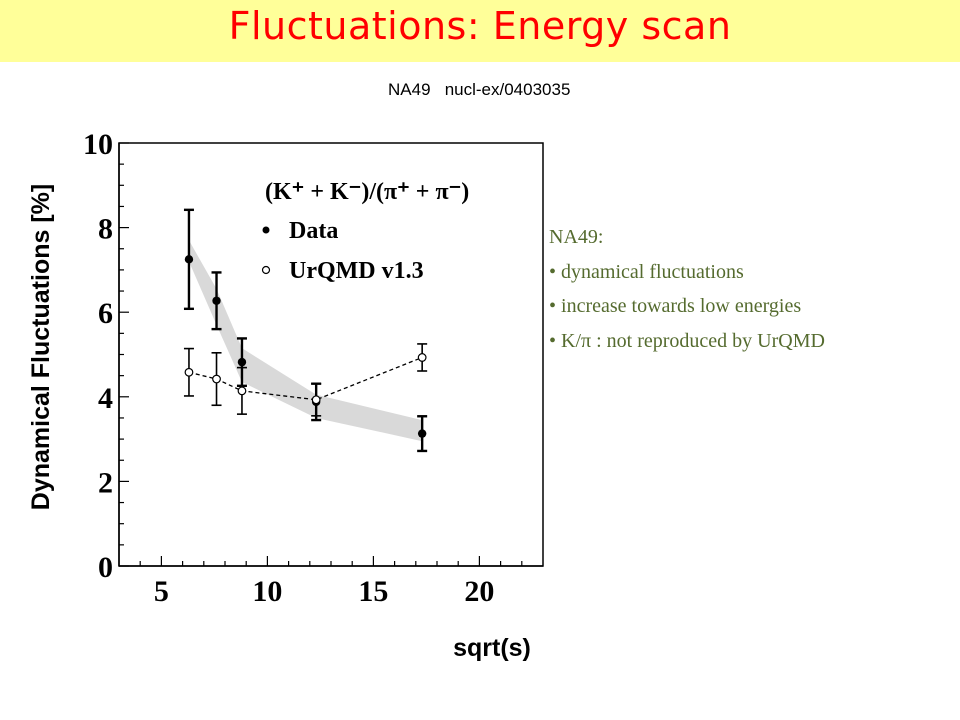  What do you see at coordinates (267, 591) in the screenshot?
I see `x-tick-label: 10` at bounding box center [267, 591].